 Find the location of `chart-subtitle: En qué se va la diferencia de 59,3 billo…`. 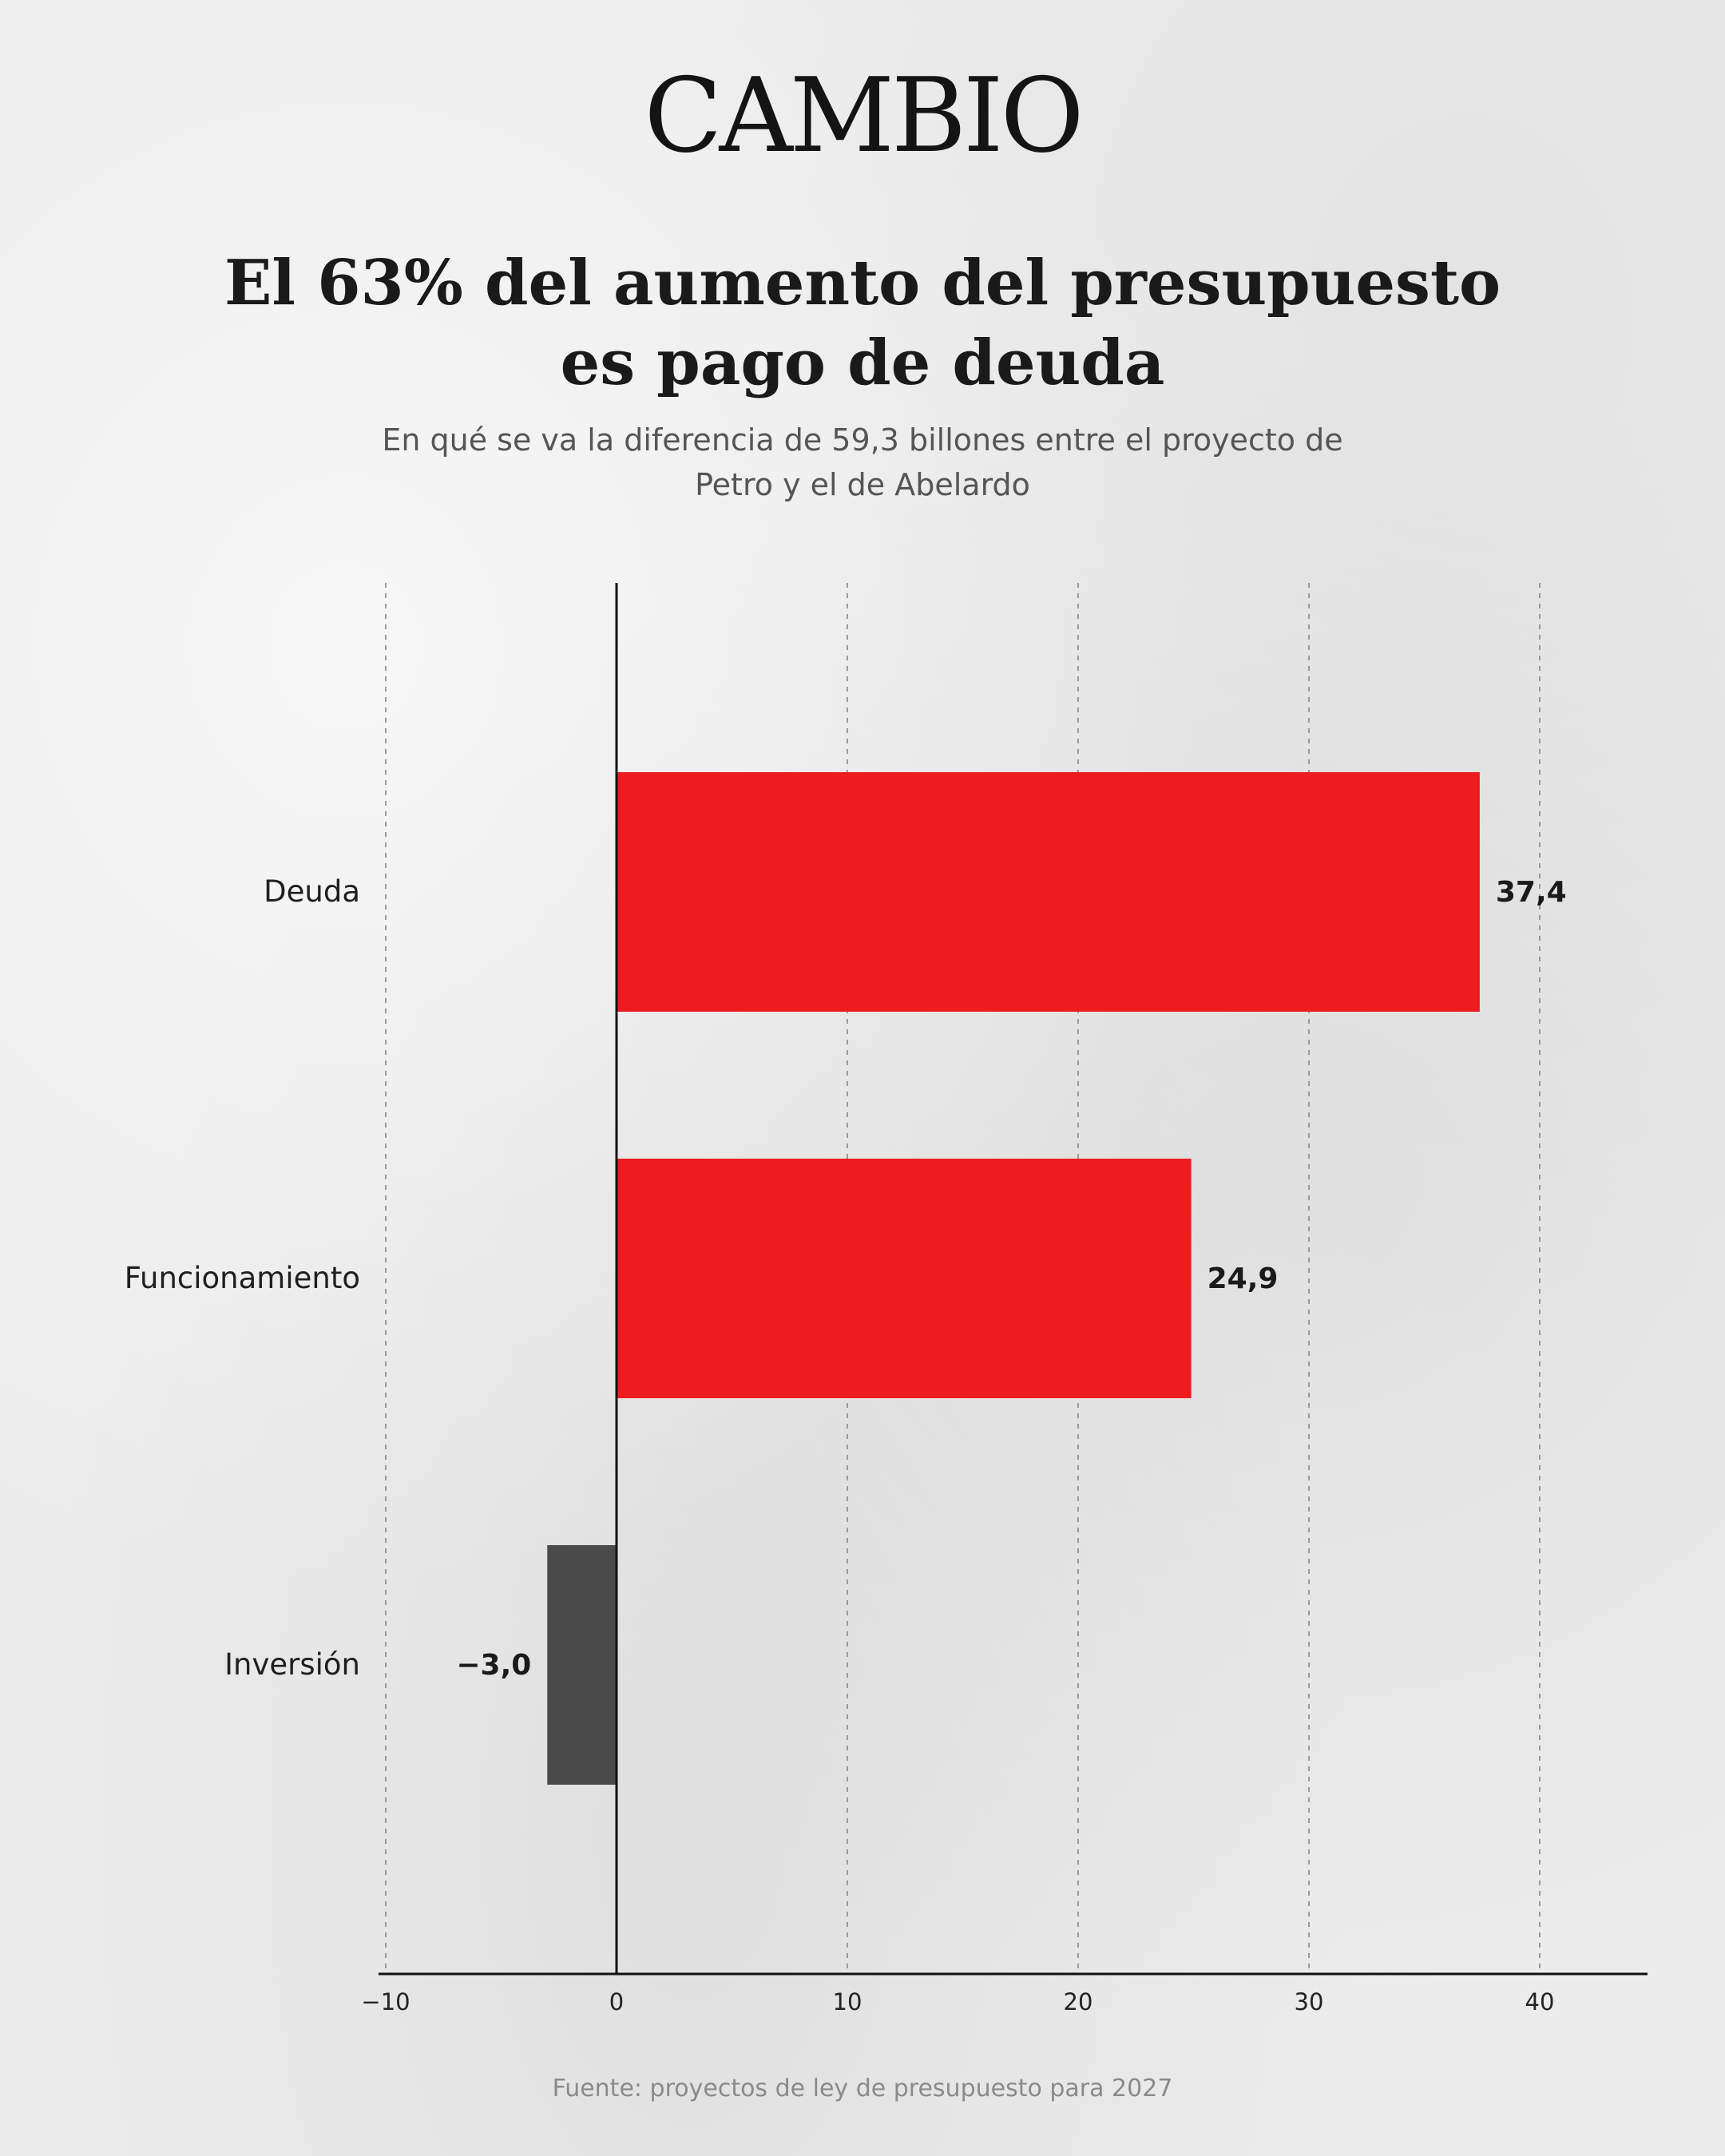

chart-subtitle: En qué se va la diferencia de 59,3 billo… is located at coordinates (862, 462).